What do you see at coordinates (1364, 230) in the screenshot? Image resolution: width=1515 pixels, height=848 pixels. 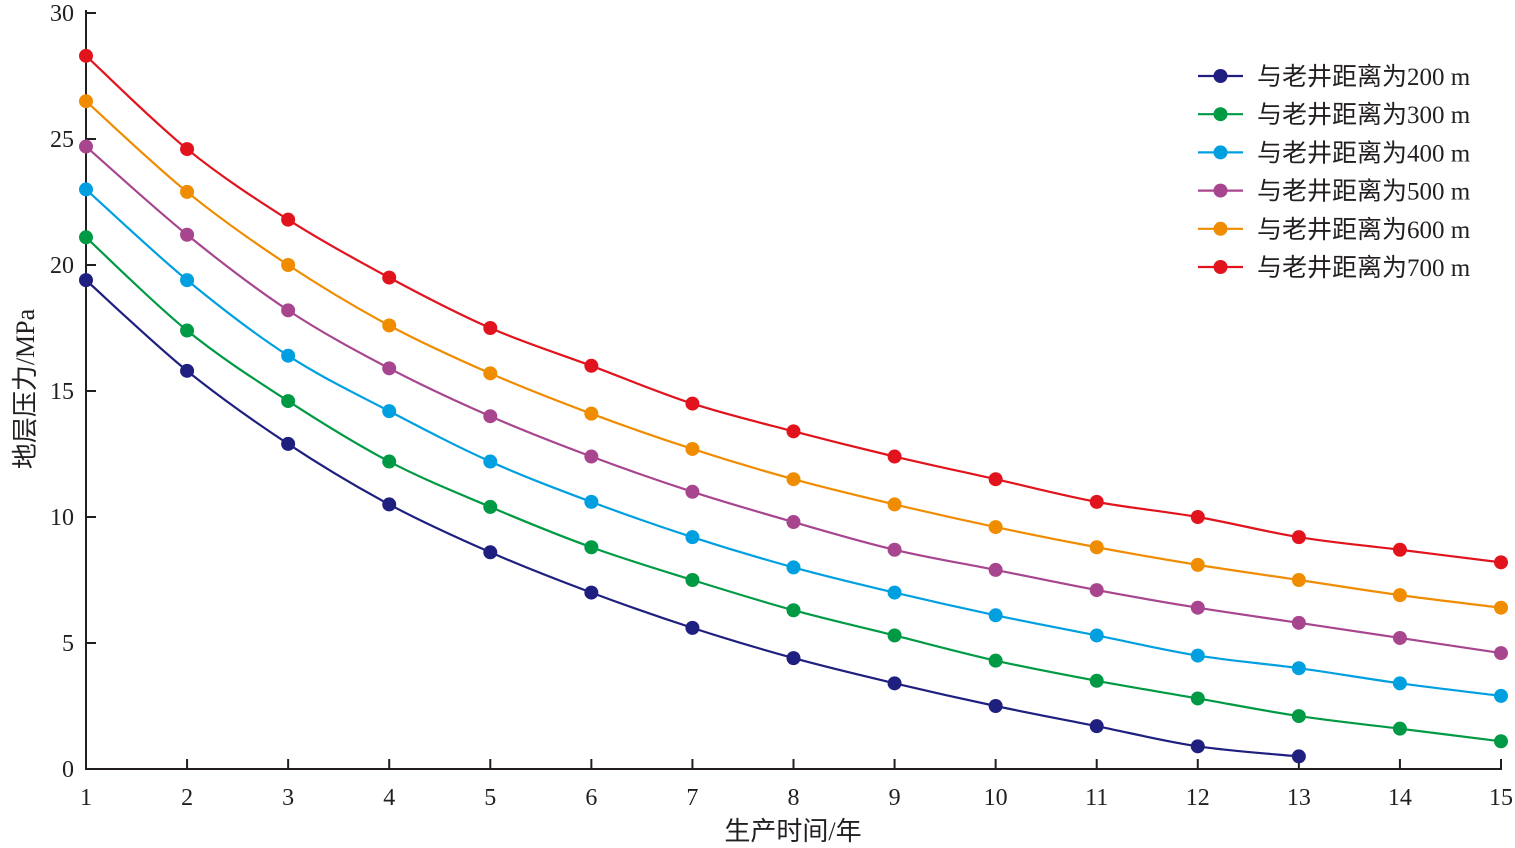 I see `legend-label: 与老井距离为600 m` at bounding box center [1364, 230].